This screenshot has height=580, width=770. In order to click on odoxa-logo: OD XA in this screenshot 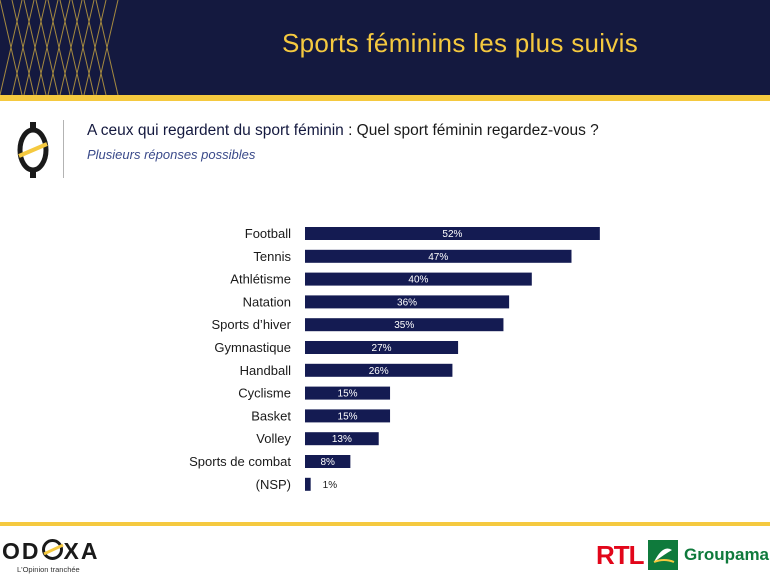, I will do `click(50, 551)`.